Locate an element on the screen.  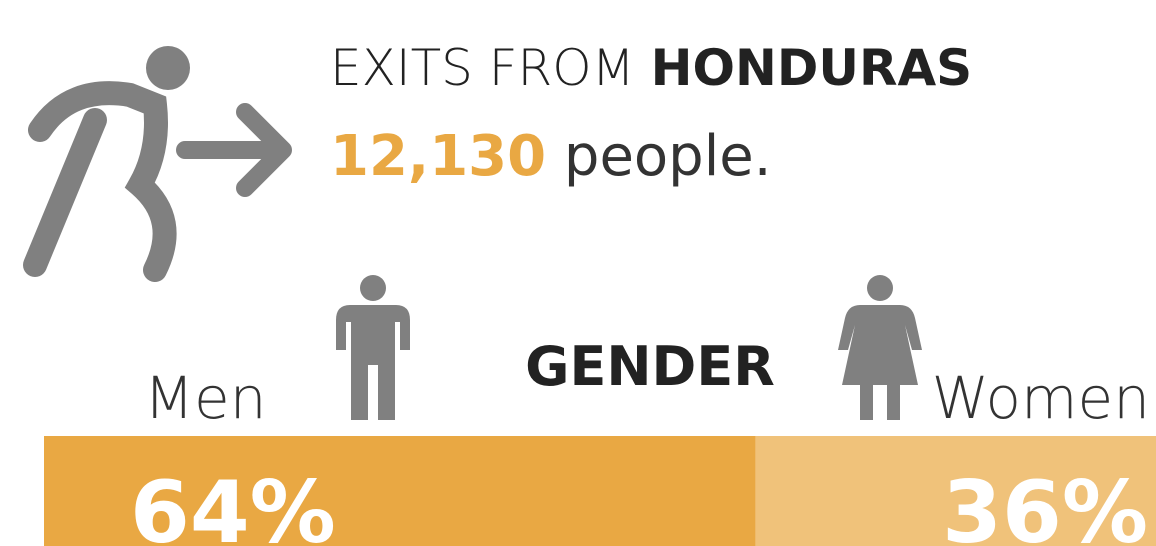
category-label: Men is located at coordinates (205, 398).